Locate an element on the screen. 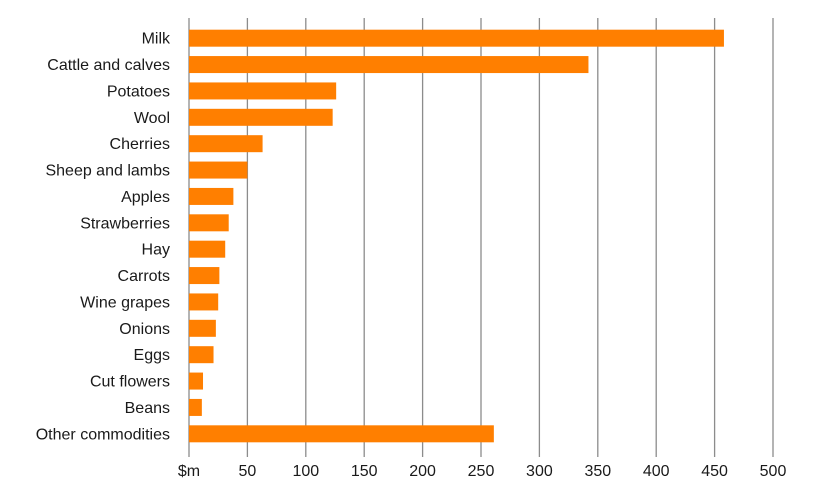  category-label: Cherries is located at coordinates (140, 144).